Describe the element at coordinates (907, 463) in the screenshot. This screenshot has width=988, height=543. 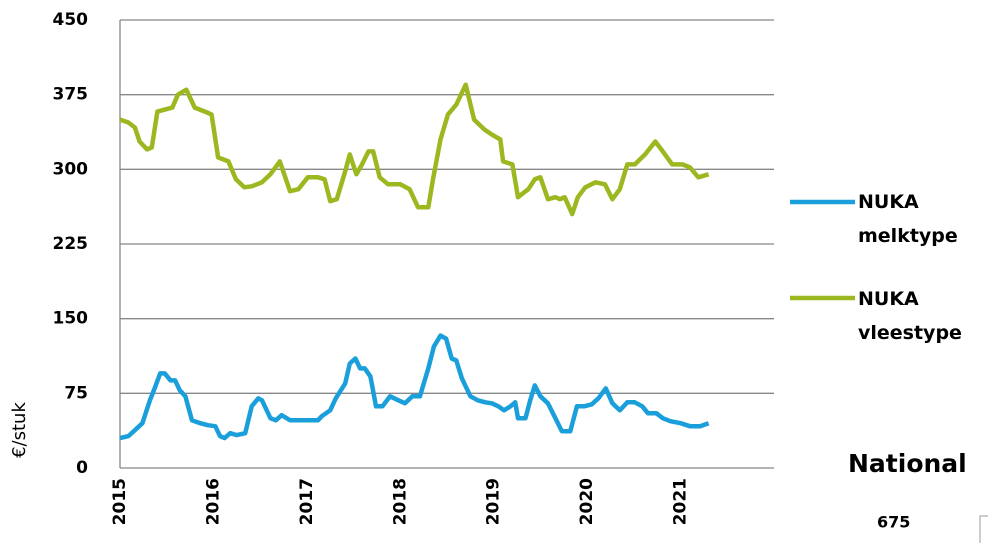
I see `annotation: National` at that location.